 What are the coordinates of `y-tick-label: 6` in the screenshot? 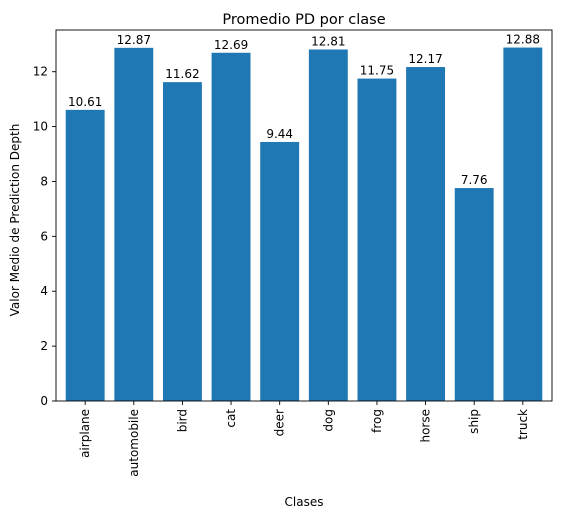 It's located at (44, 236).